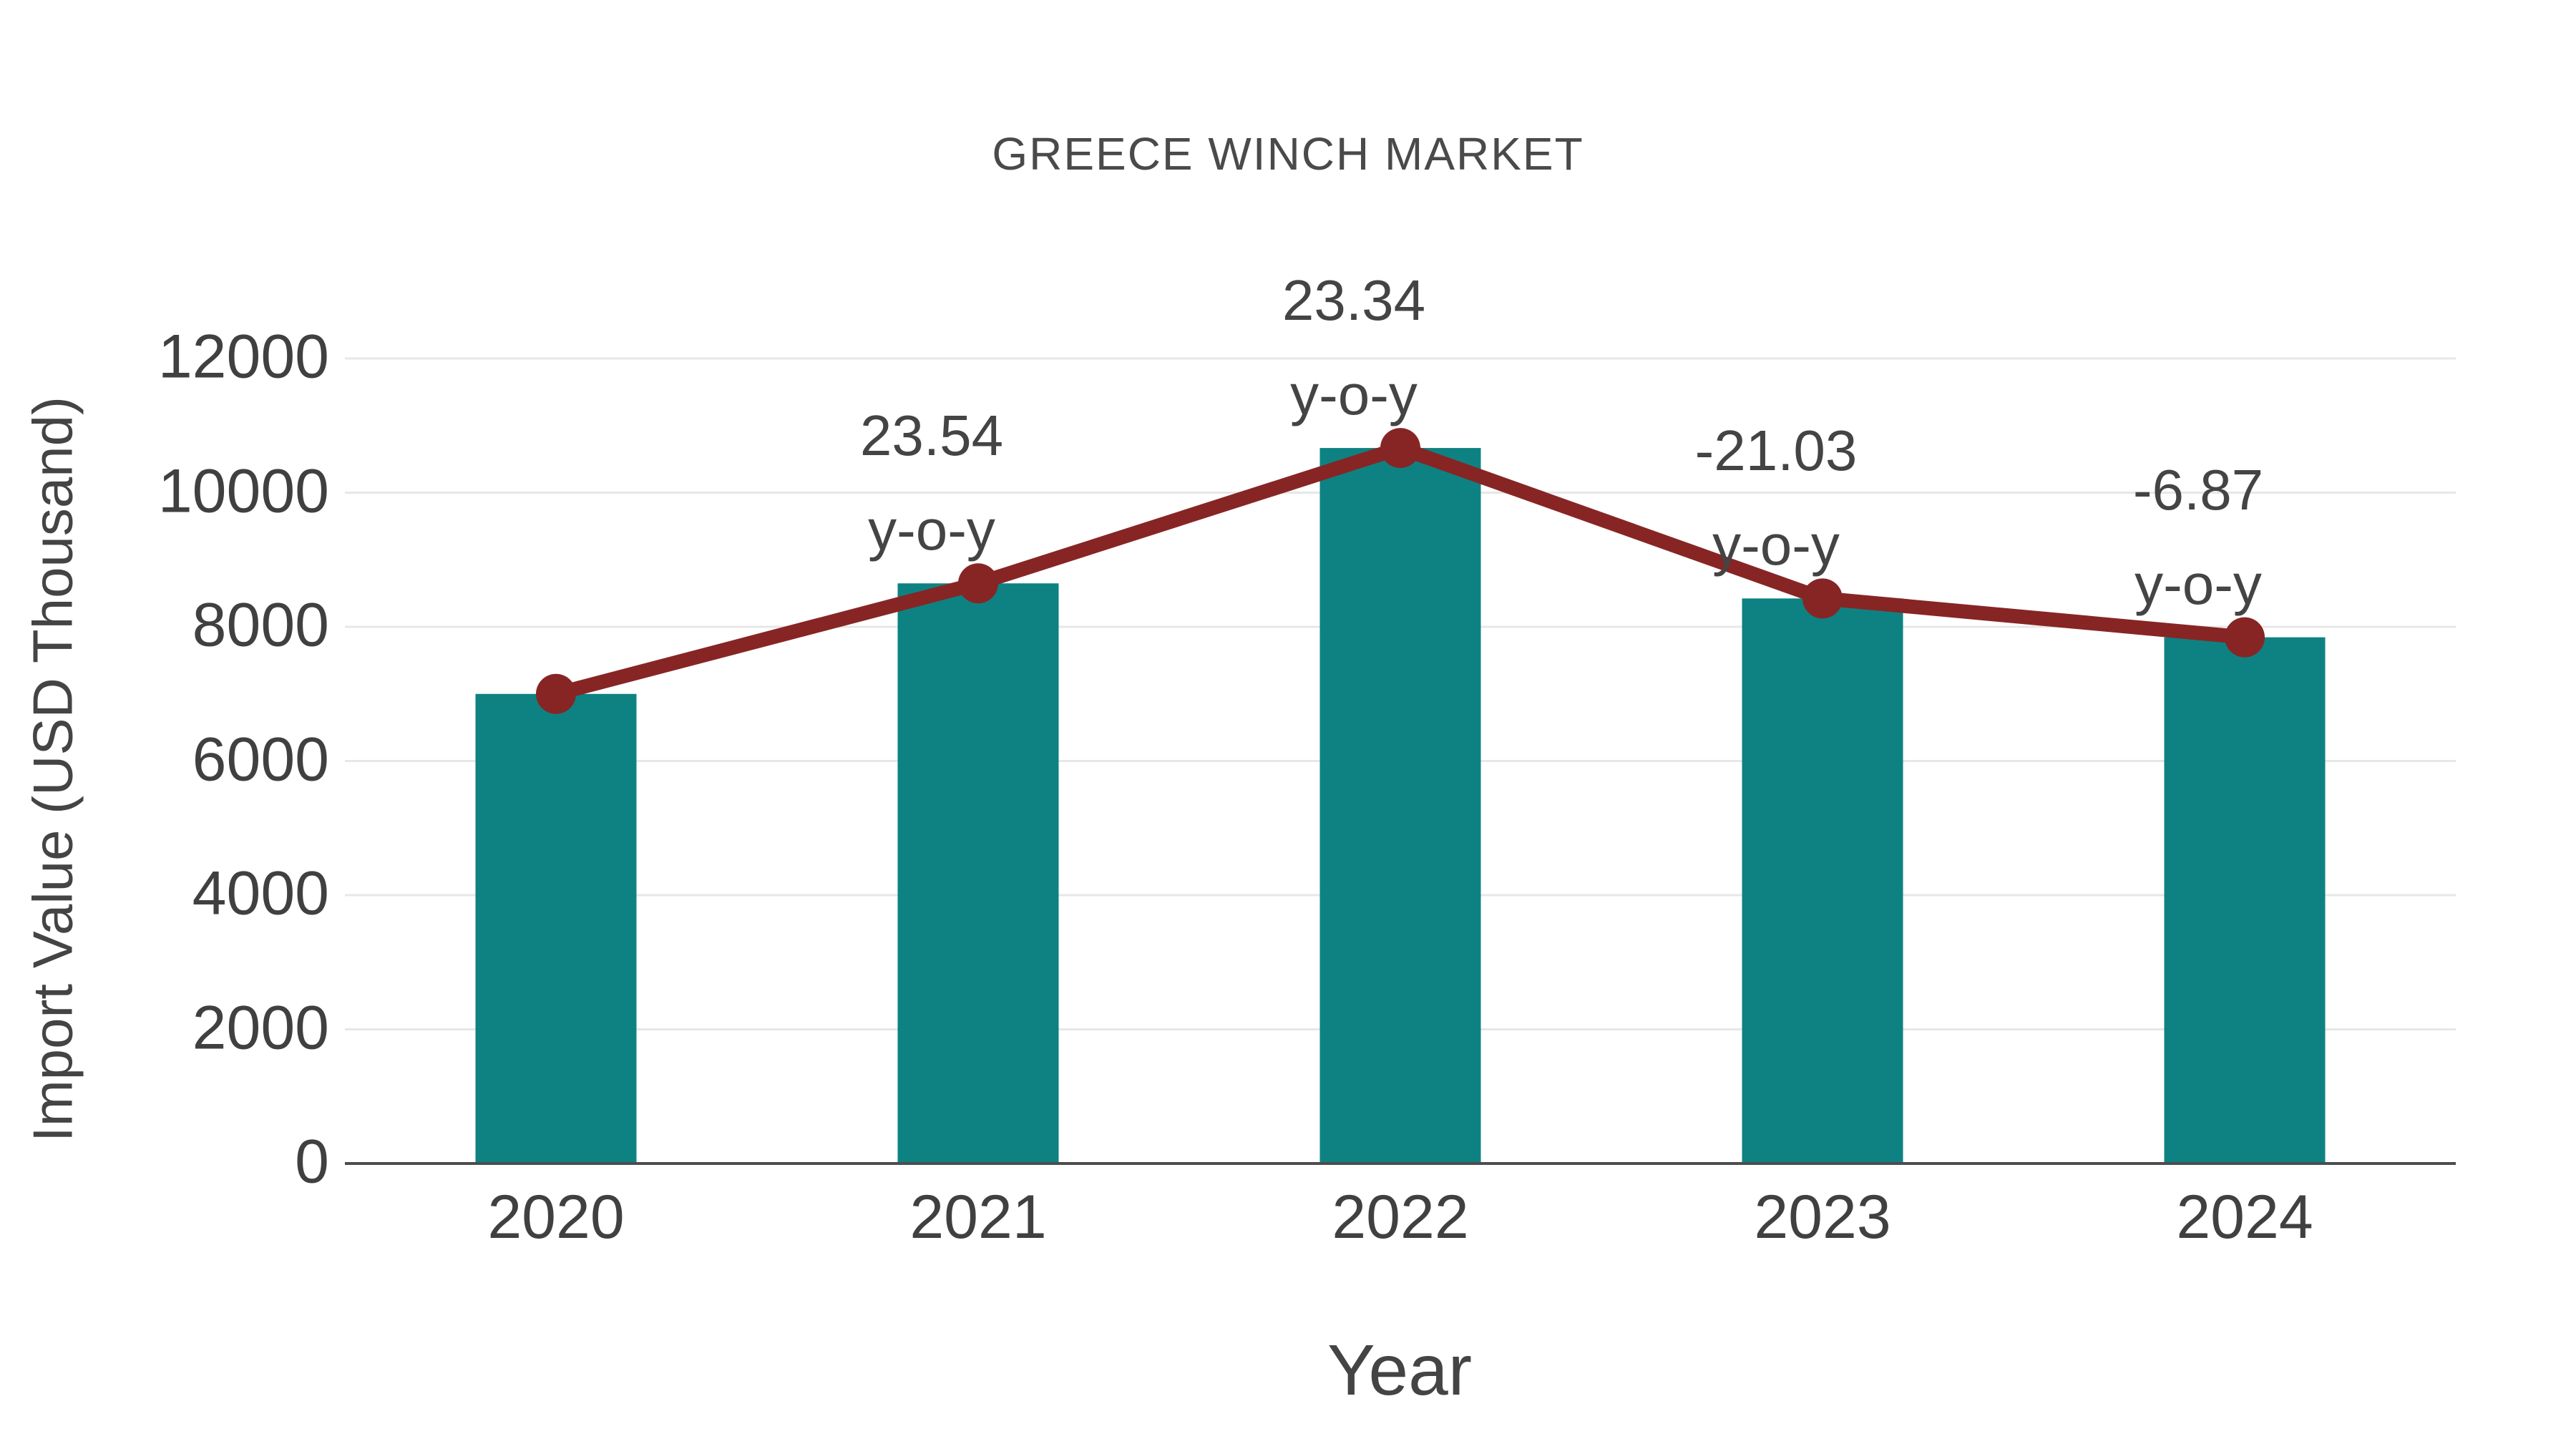  I want to click on bar-2021, so click(978, 873).